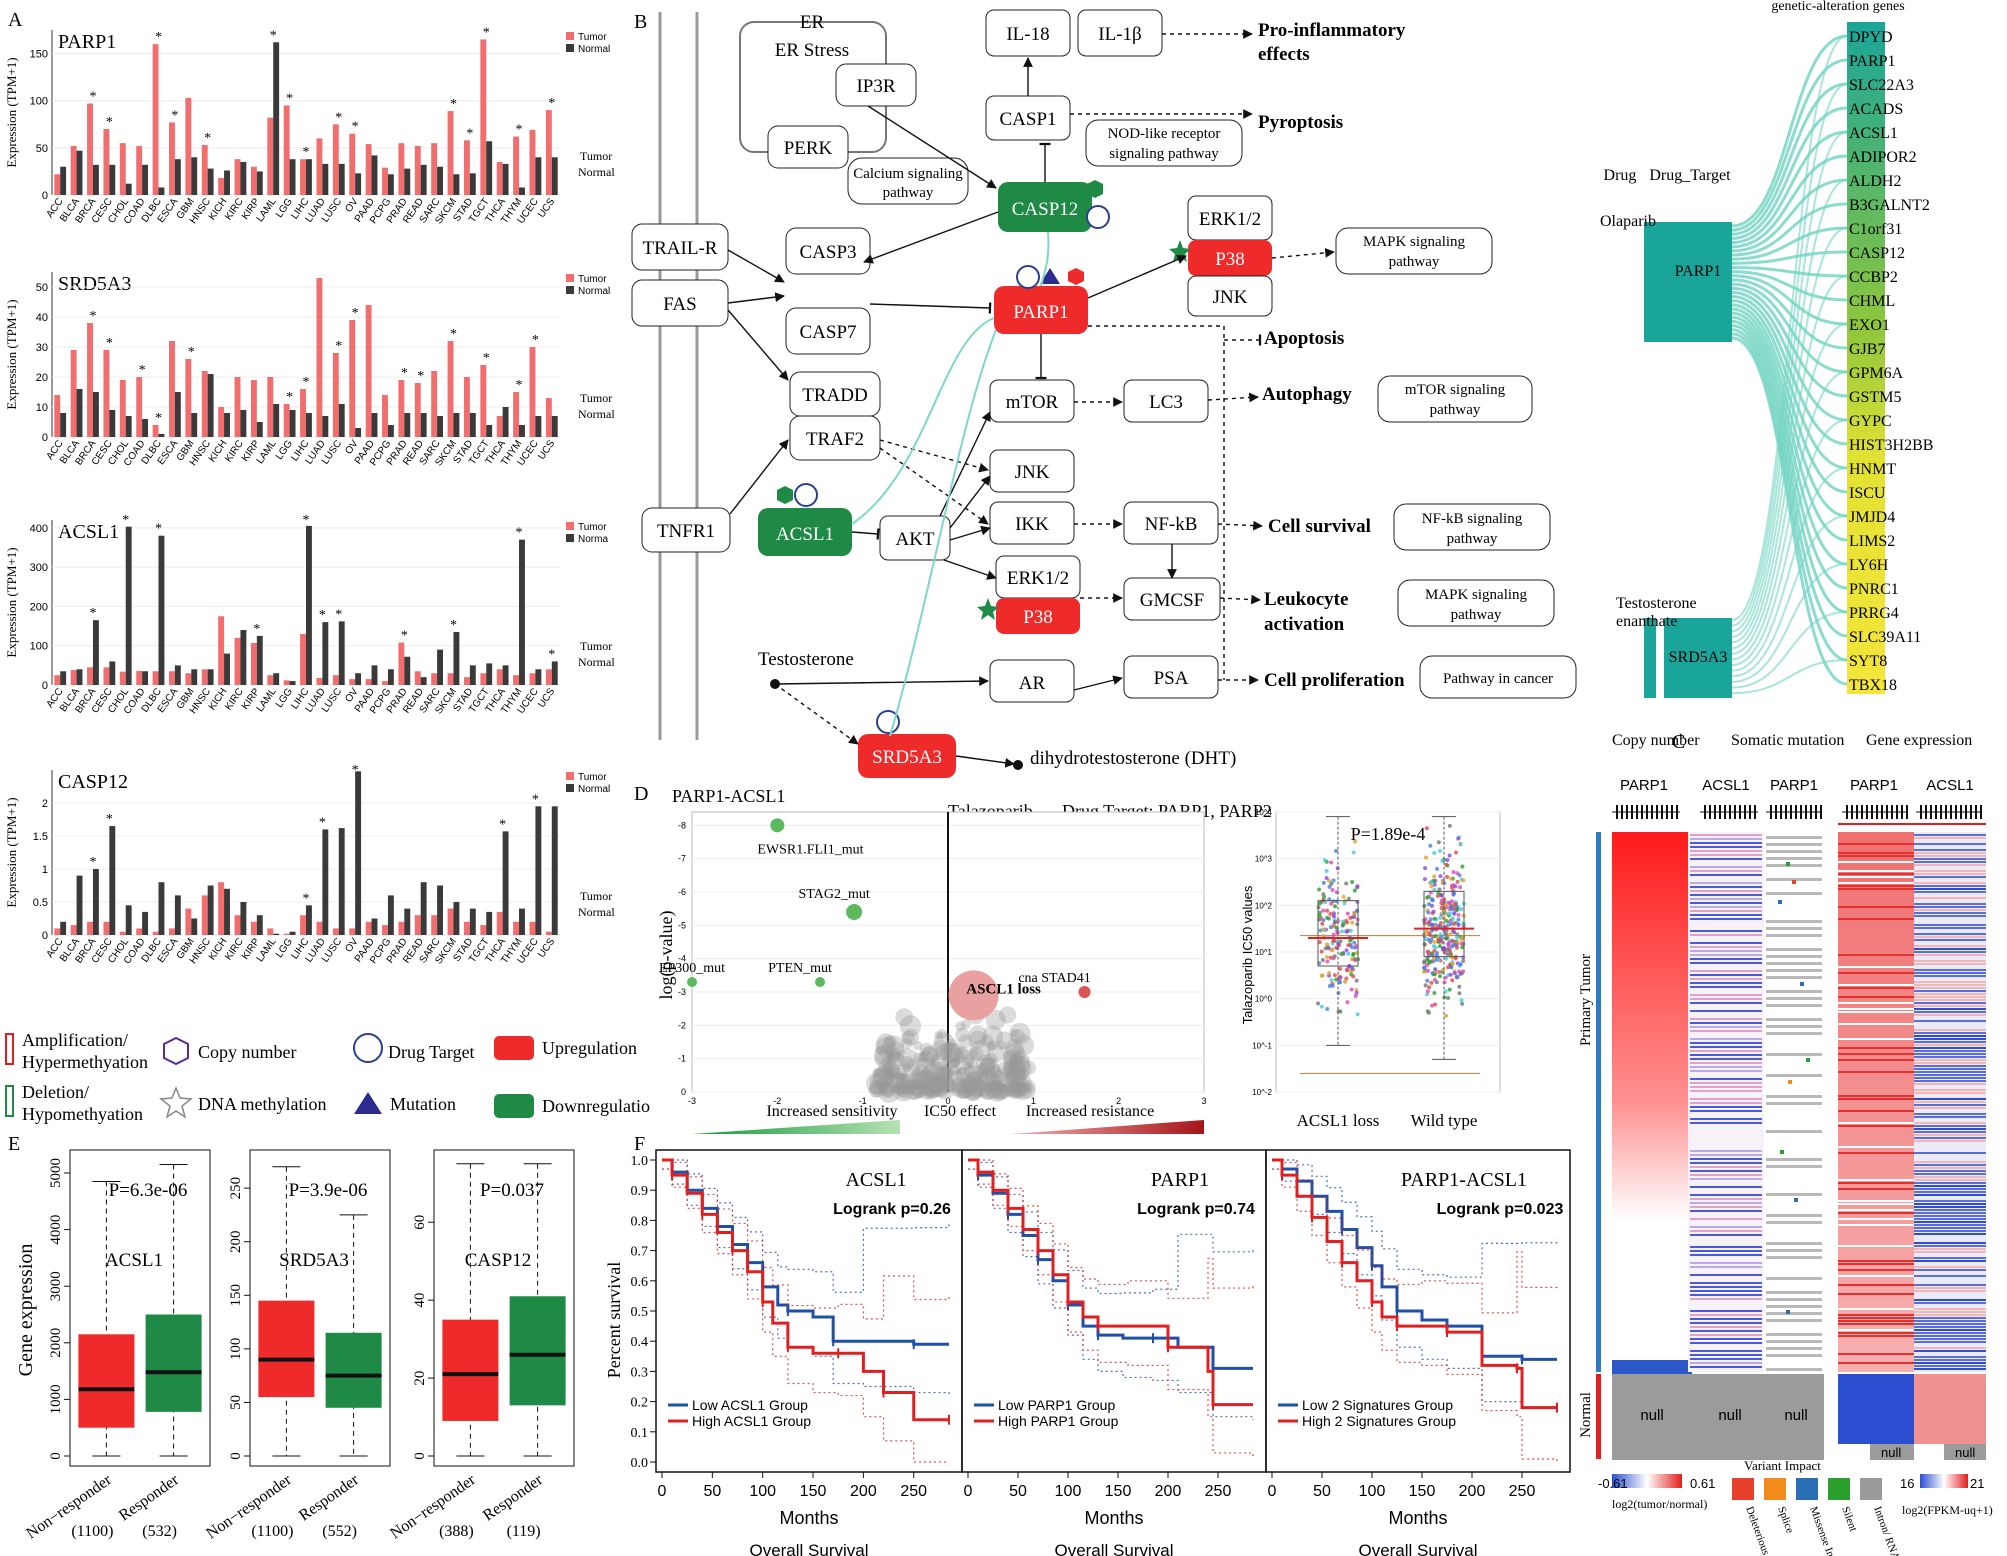 The width and height of the screenshot is (2007, 1556). Describe the element at coordinates (306, 898) in the screenshot. I see `significance-star: *` at that location.